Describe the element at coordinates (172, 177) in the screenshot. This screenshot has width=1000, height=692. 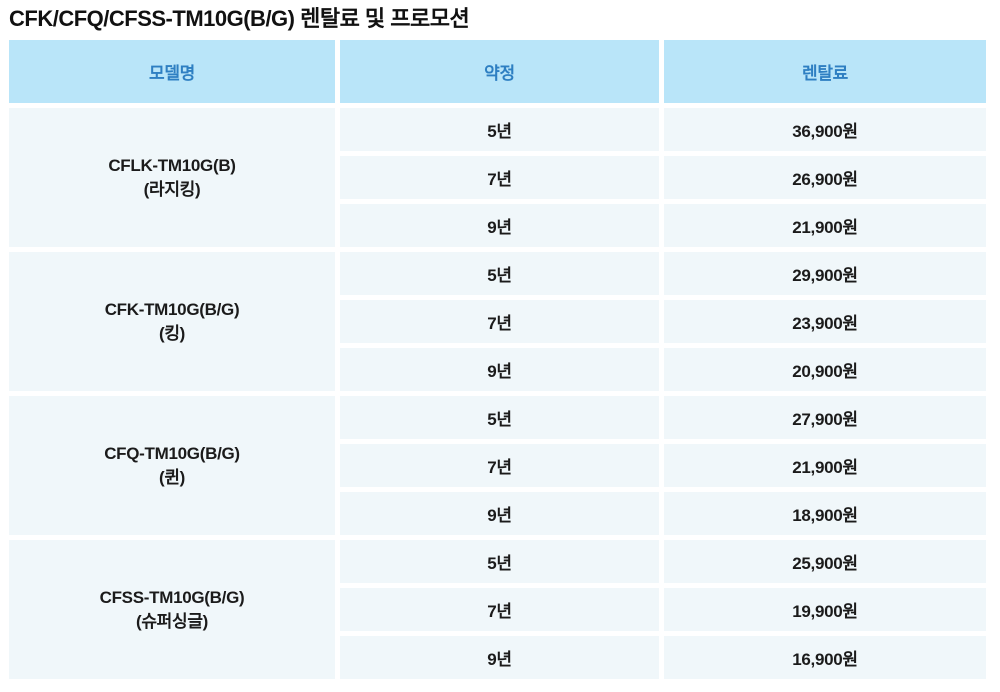
I see `model-cell: CFLK-TM10G(B) (라지킹)` at that location.